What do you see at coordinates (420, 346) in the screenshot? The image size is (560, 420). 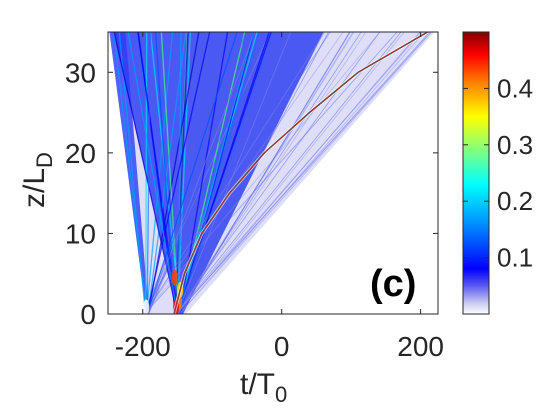 I see `x-tick-label: 200` at bounding box center [420, 346].